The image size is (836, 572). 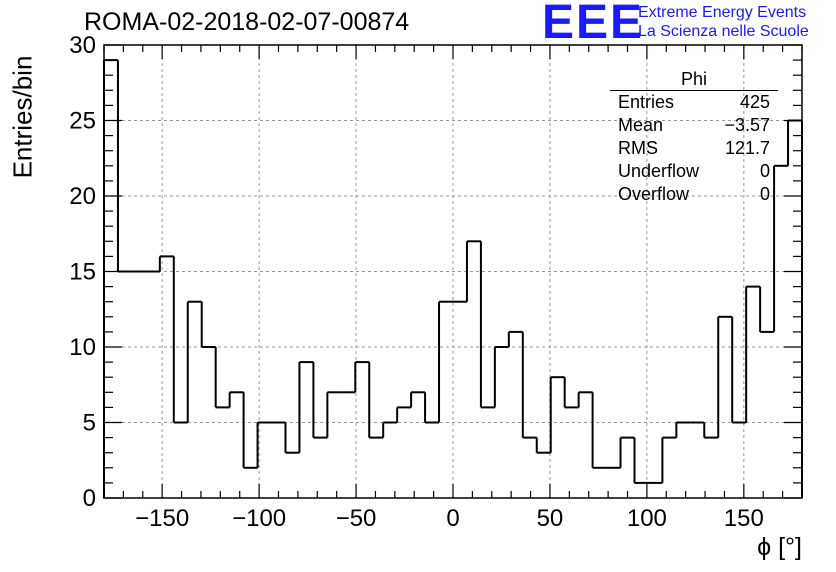 What do you see at coordinates (722, 12) in the screenshot?
I see `logo-line-1: Extreme Energy Events` at bounding box center [722, 12].